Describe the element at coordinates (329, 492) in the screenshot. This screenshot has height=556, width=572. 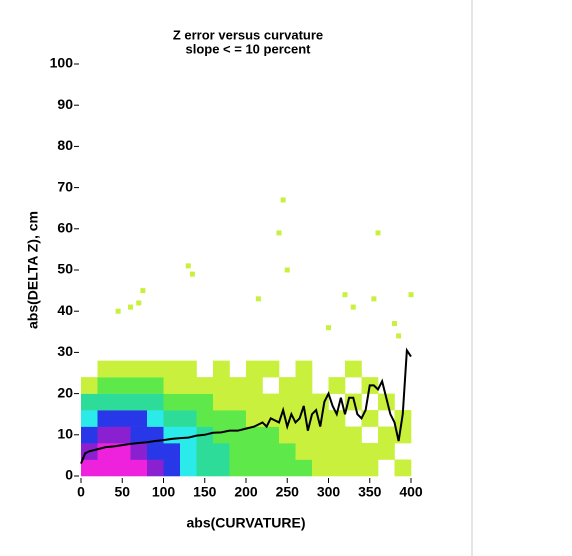
I see `x-tick-label: 300` at that location.